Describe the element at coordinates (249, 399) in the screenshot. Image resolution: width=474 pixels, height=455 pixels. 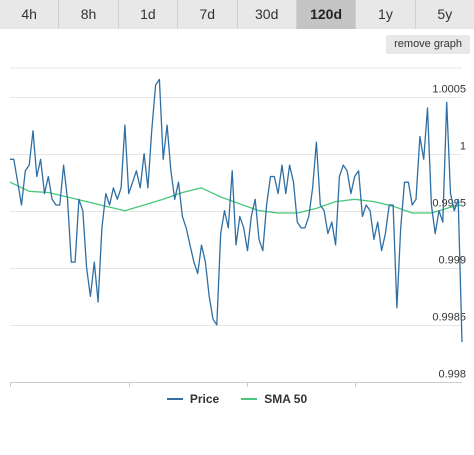
I see `sma50-swatch-icon` at that location.